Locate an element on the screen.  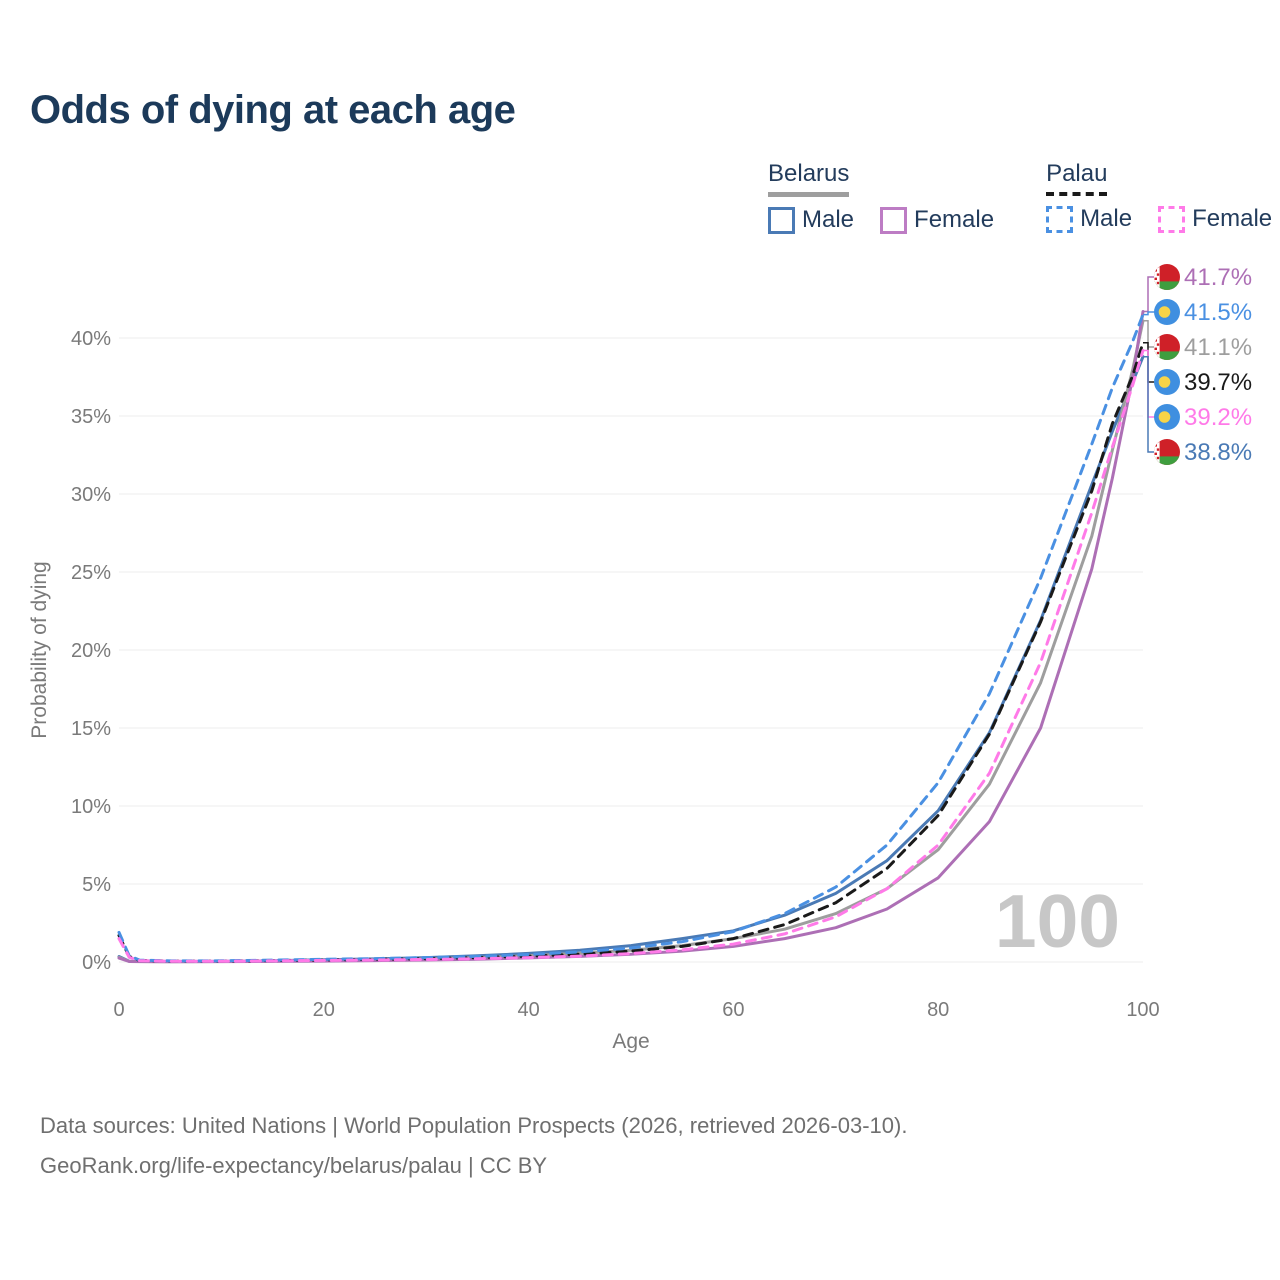
end-label-connector-palau-male is located at coordinates (1149, 313).